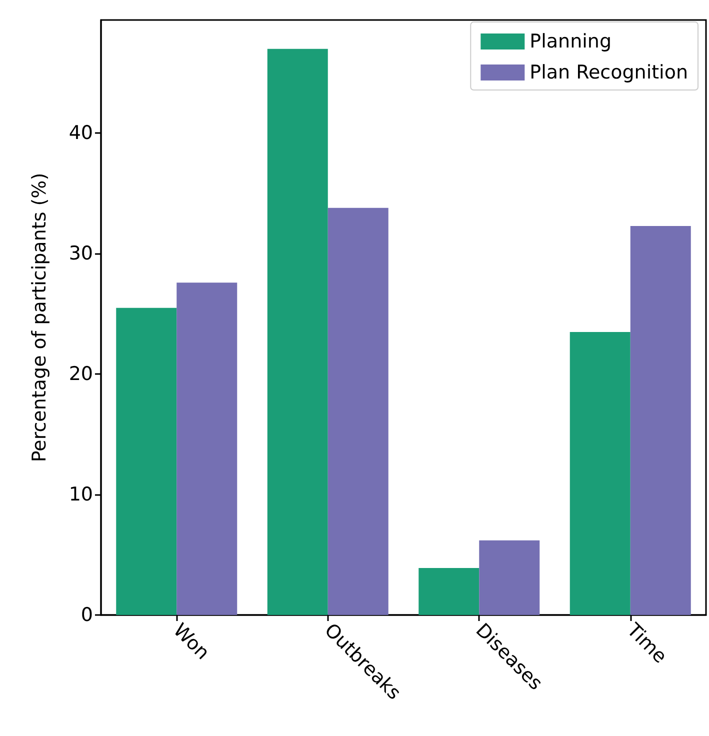  Describe the element at coordinates (80, 253) in the screenshot. I see `y-tick-label: 30` at that location.